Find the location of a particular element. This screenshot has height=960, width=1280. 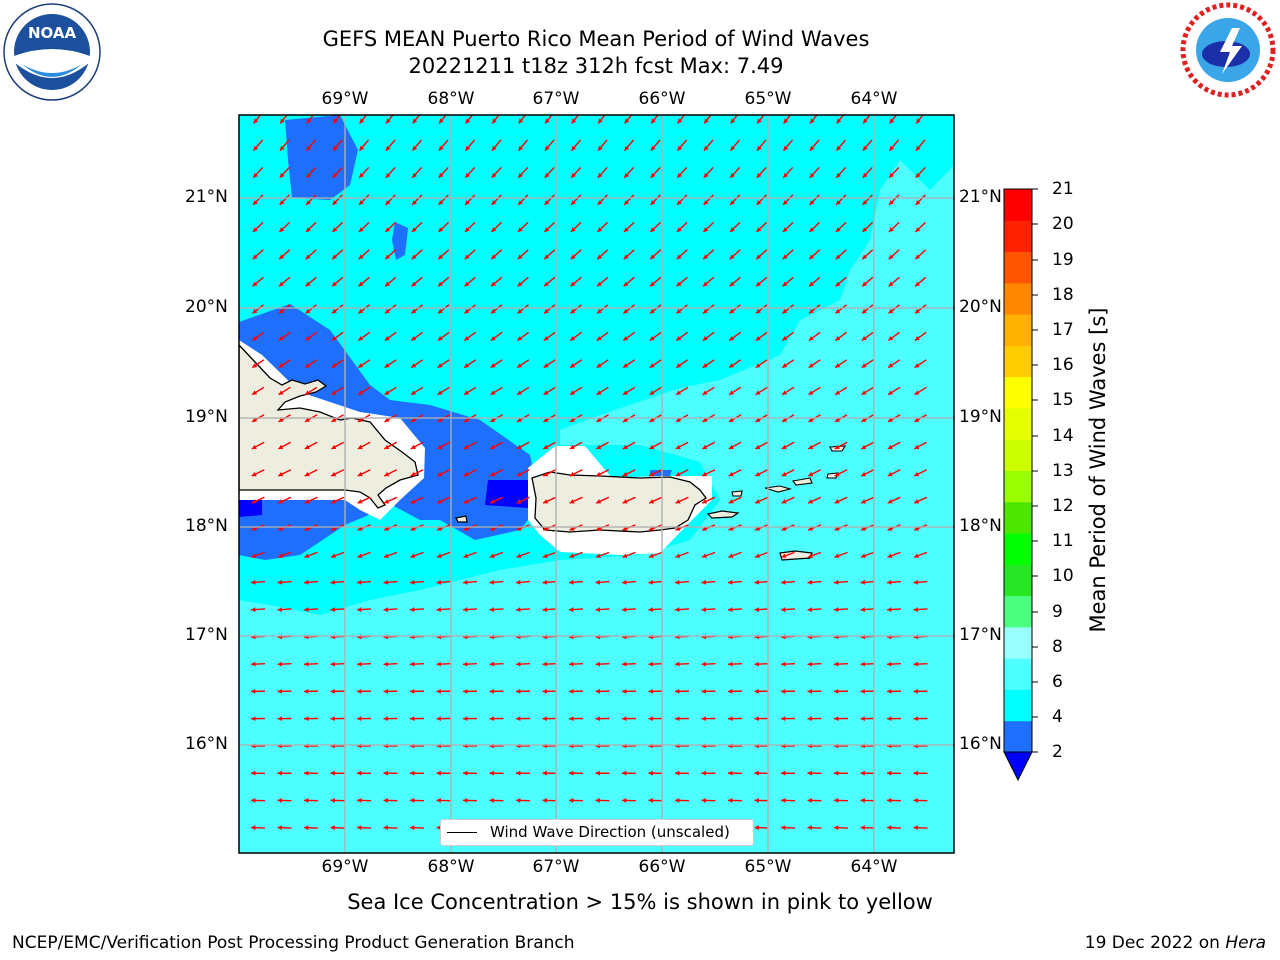

colorbar is located at coordinates (1020, 485).